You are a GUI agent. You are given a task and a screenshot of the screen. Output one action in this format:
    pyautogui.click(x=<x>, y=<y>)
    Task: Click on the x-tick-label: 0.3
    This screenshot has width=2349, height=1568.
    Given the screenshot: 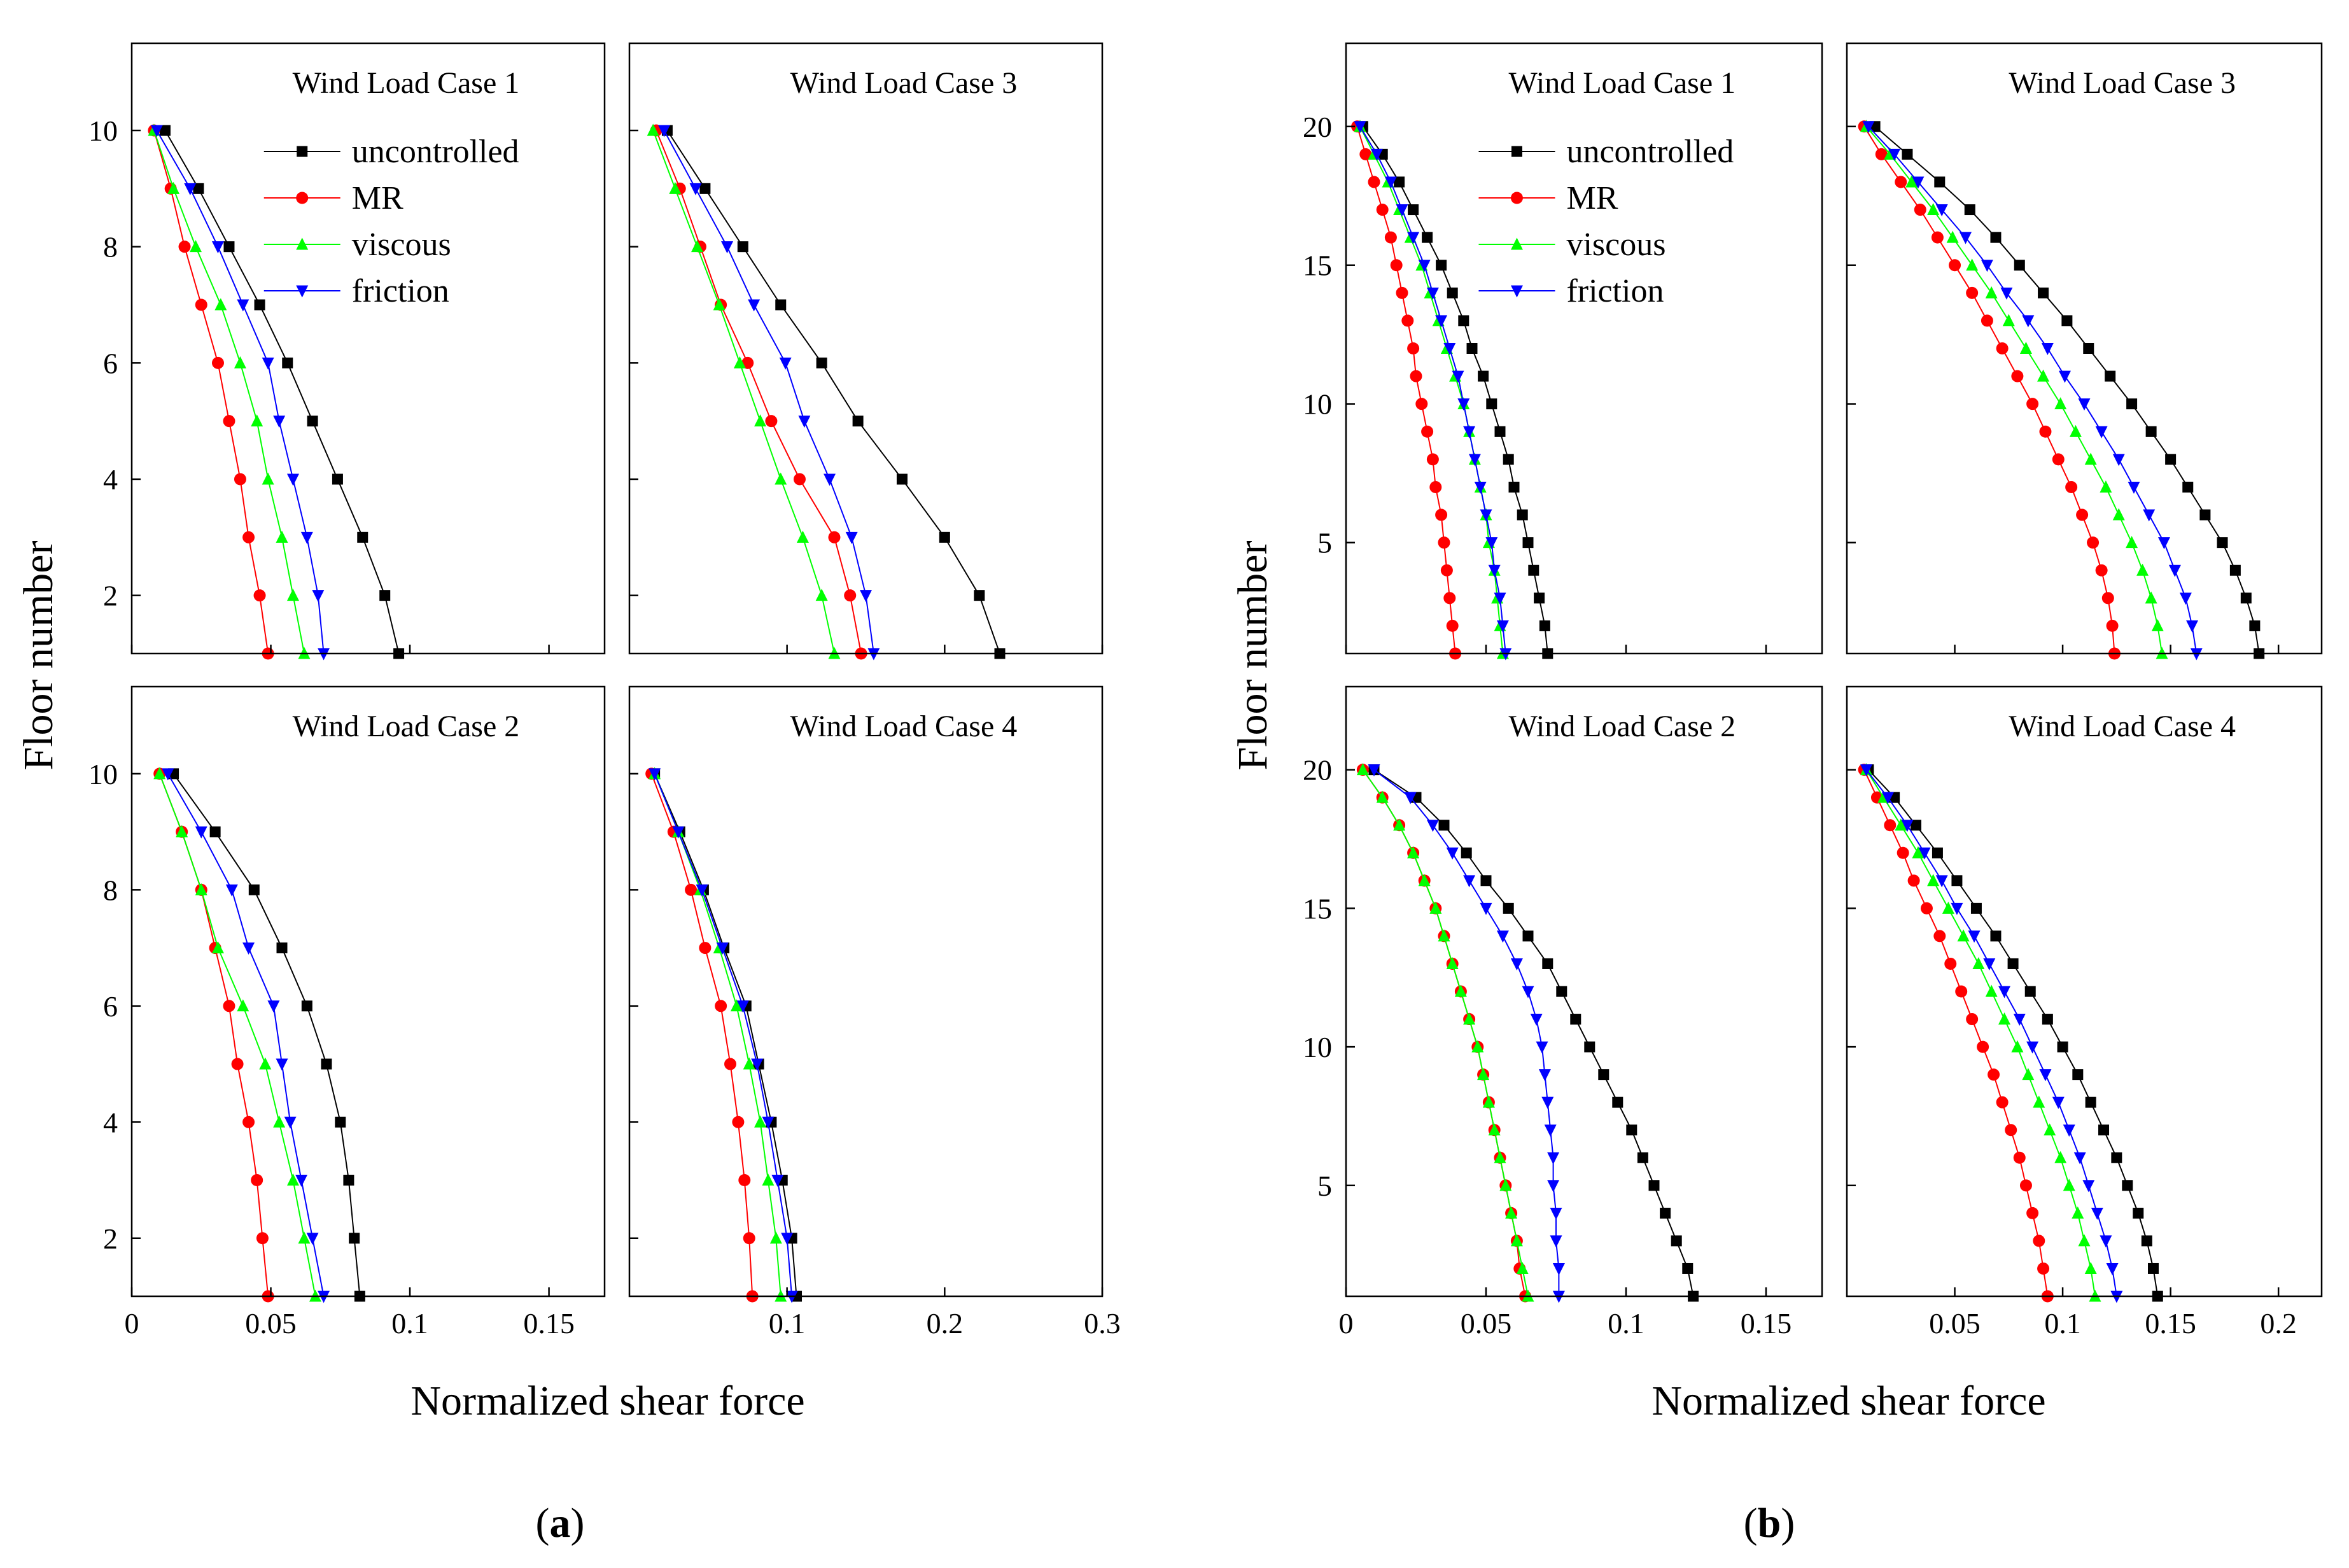 What is the action you would take?
    pyautogui.click(x=1102, y=1323)
    